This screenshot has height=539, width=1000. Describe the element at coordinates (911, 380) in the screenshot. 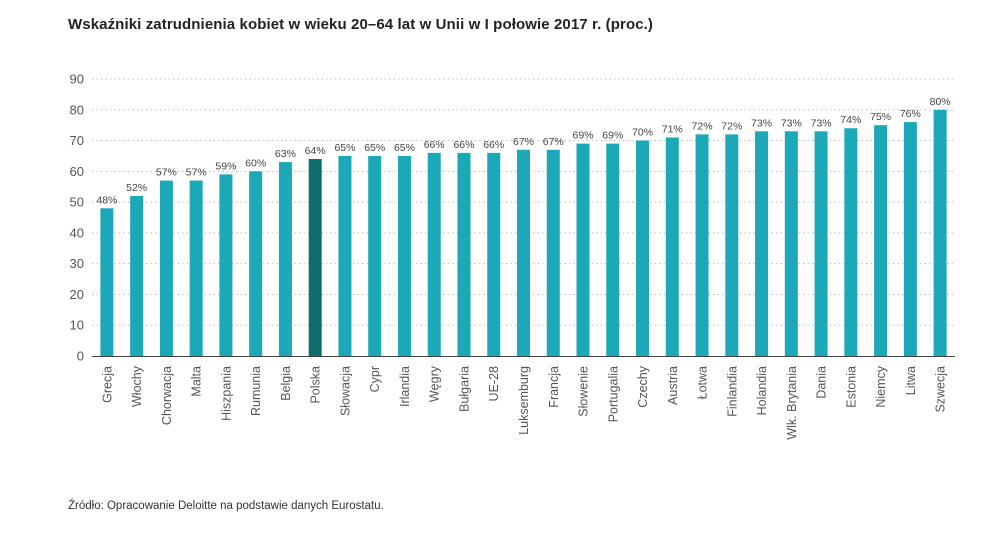

I see `x-tick-label: Litwa` at that location.